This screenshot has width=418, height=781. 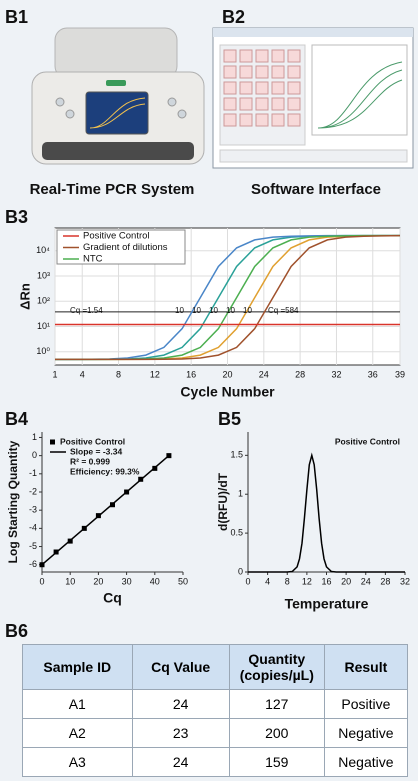 What do you see at coordinates (360, 95) in the screenshot?
I see `software-curves` at bounding box center [360, 95].